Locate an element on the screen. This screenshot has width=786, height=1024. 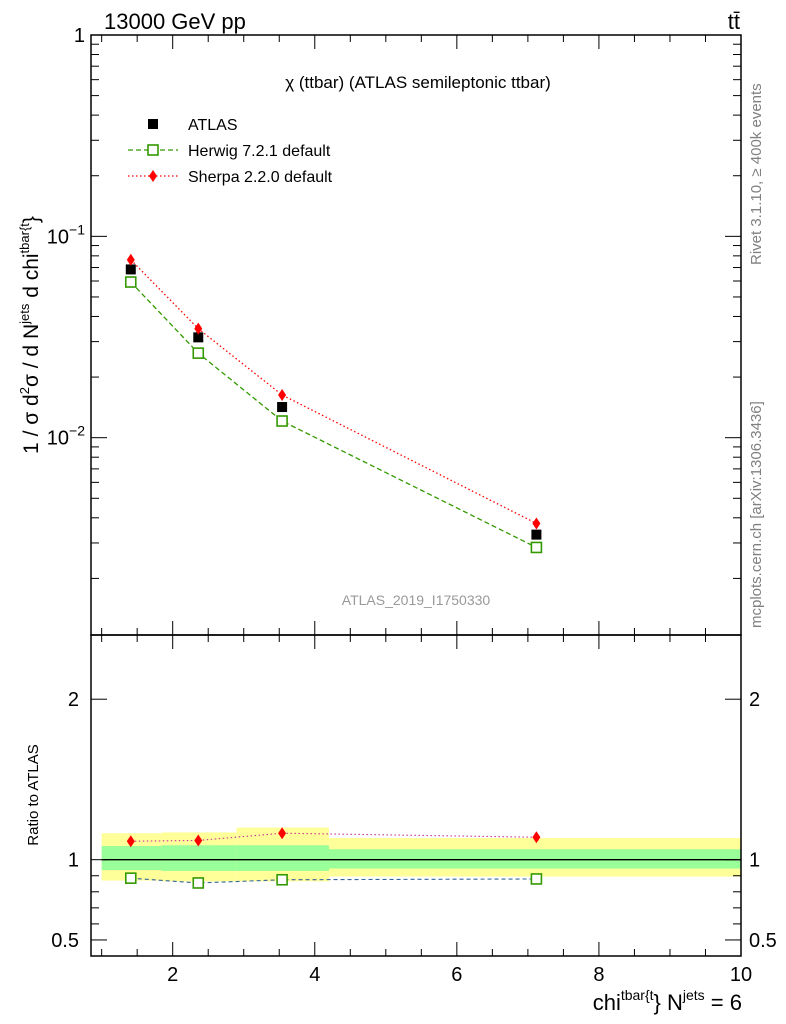
ratio-tick-label-right: 0.5 is located at coordinates (763, 941).